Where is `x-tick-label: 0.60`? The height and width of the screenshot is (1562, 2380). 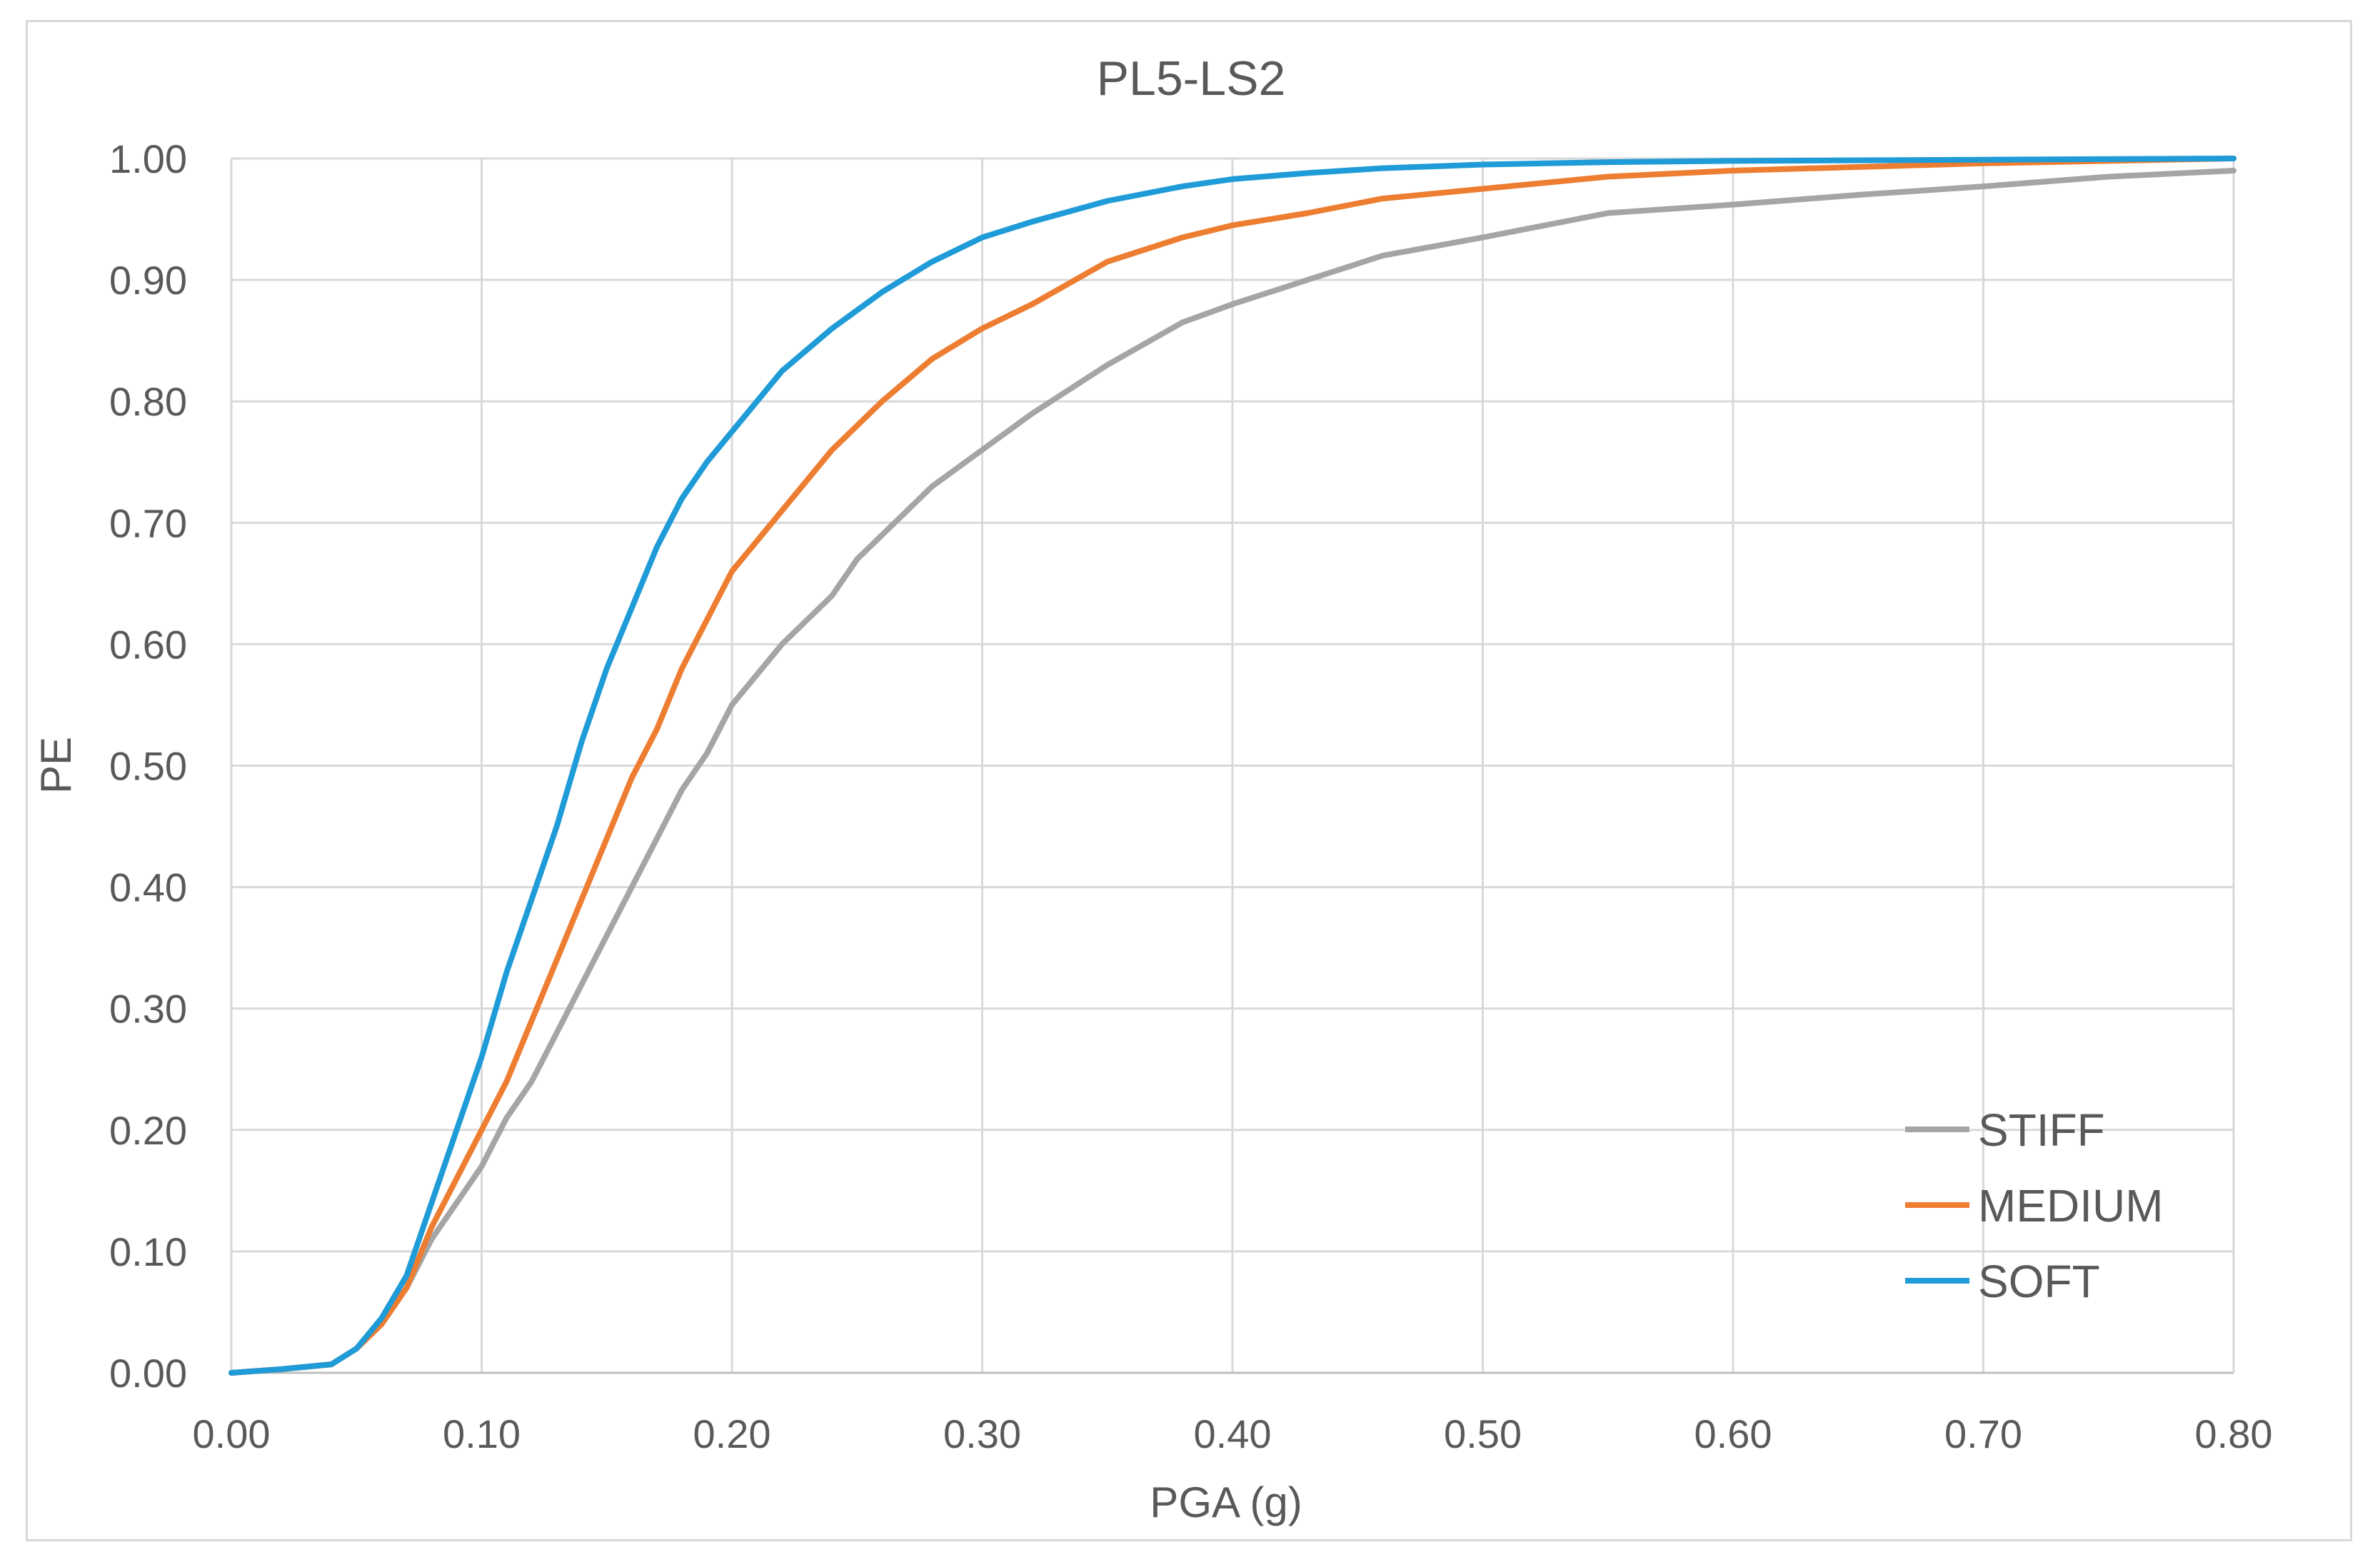 x-tick-label: 0.60 is located at coordinates (1733, 1433).